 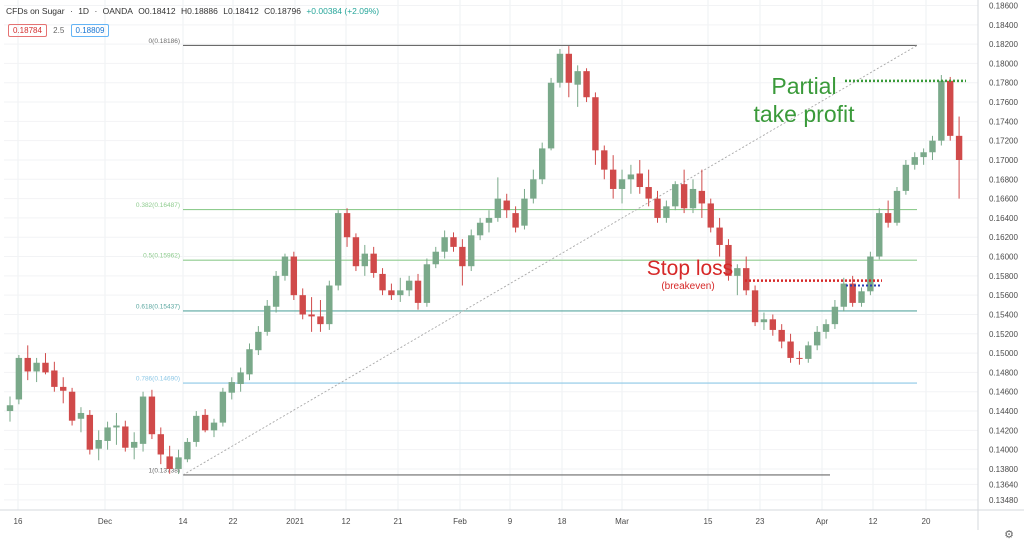 I want to click on y-tick-label: 0.13640, so click(x=1003, y=484).